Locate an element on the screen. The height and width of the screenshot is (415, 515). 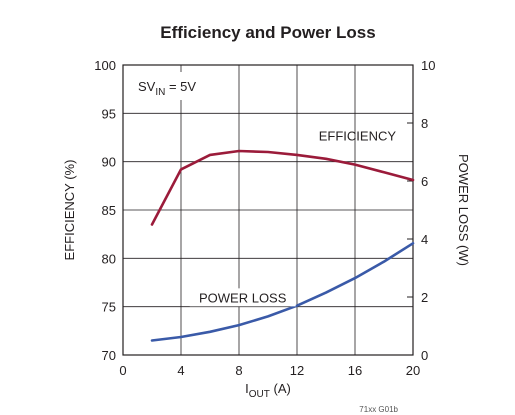
left-y-tick-label: 95 is located at coordinates (109, 113).